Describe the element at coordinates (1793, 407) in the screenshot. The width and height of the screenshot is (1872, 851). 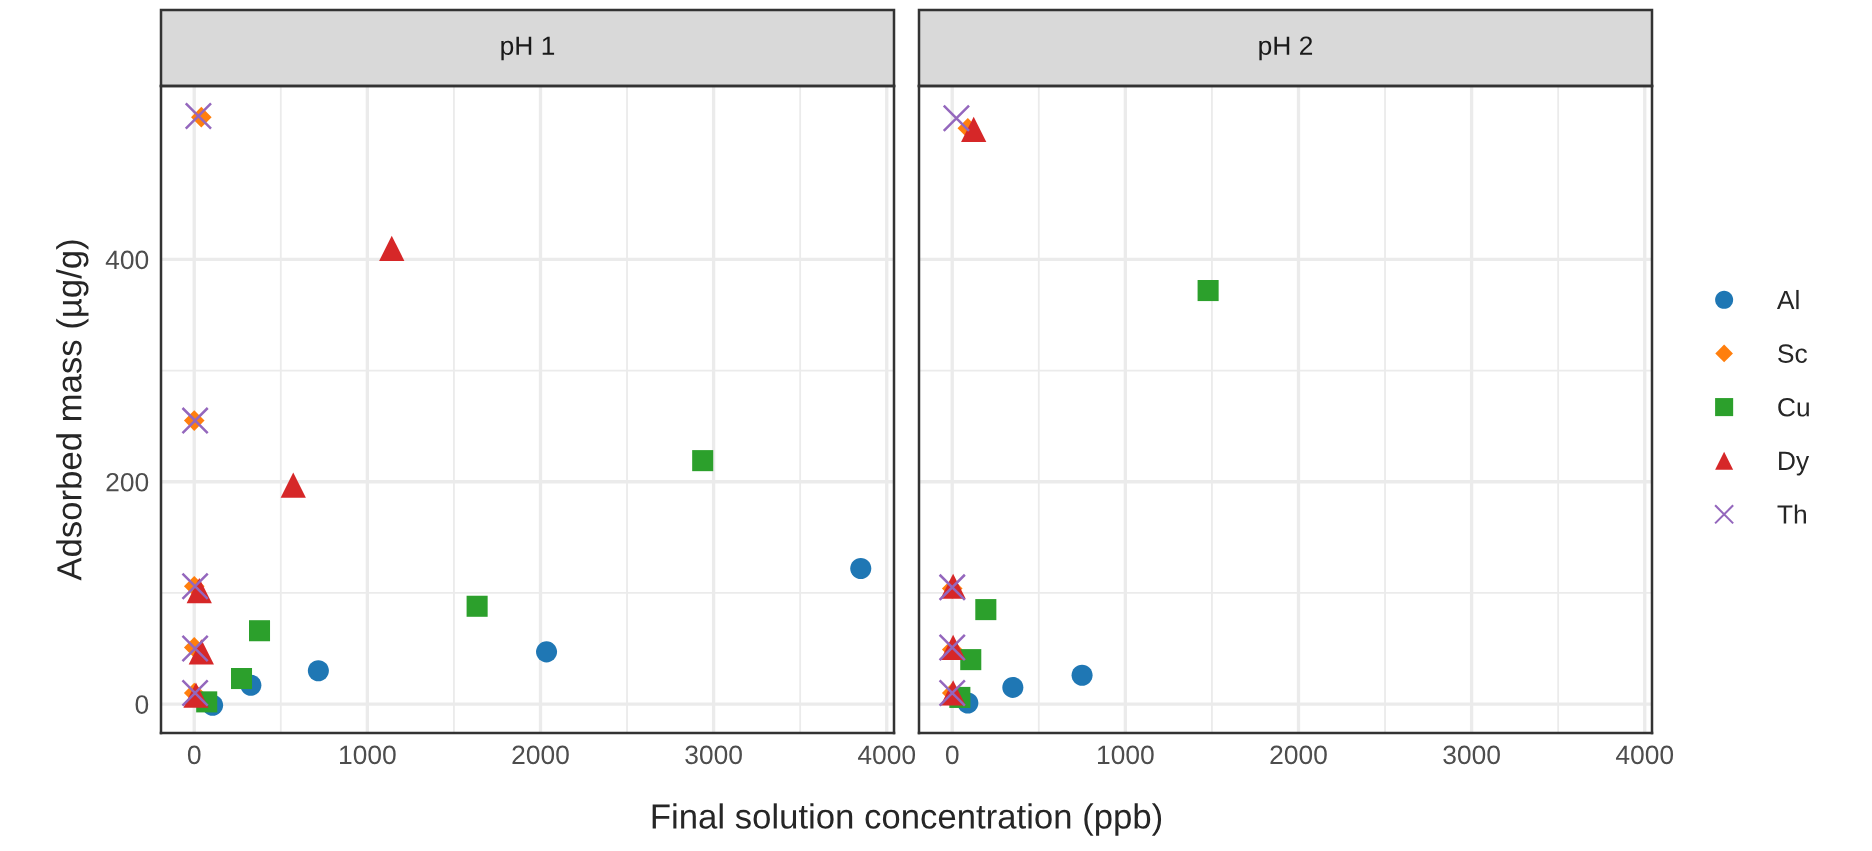
I see `legend-label: Cu` at that location.